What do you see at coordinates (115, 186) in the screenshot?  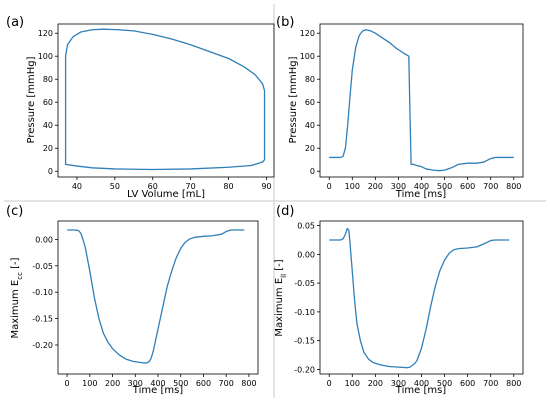 I see `panel-a-x-tick-label: 50` at bounding box center [115, 186].